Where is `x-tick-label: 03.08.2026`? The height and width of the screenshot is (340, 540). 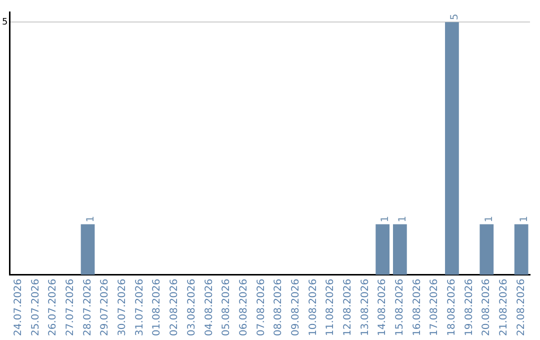
x-tick-label: 03.08.2026 is located at coordinates (192, 307).